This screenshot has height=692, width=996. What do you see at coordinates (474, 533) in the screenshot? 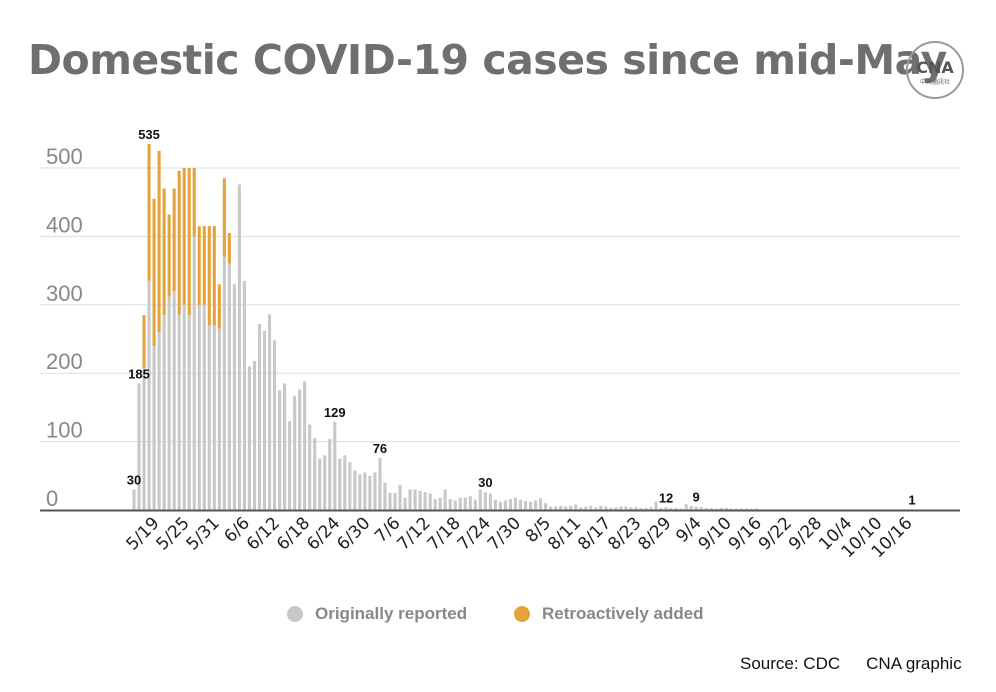
I see `x-tick-label: 7/24` at bounding box center [474, 533].